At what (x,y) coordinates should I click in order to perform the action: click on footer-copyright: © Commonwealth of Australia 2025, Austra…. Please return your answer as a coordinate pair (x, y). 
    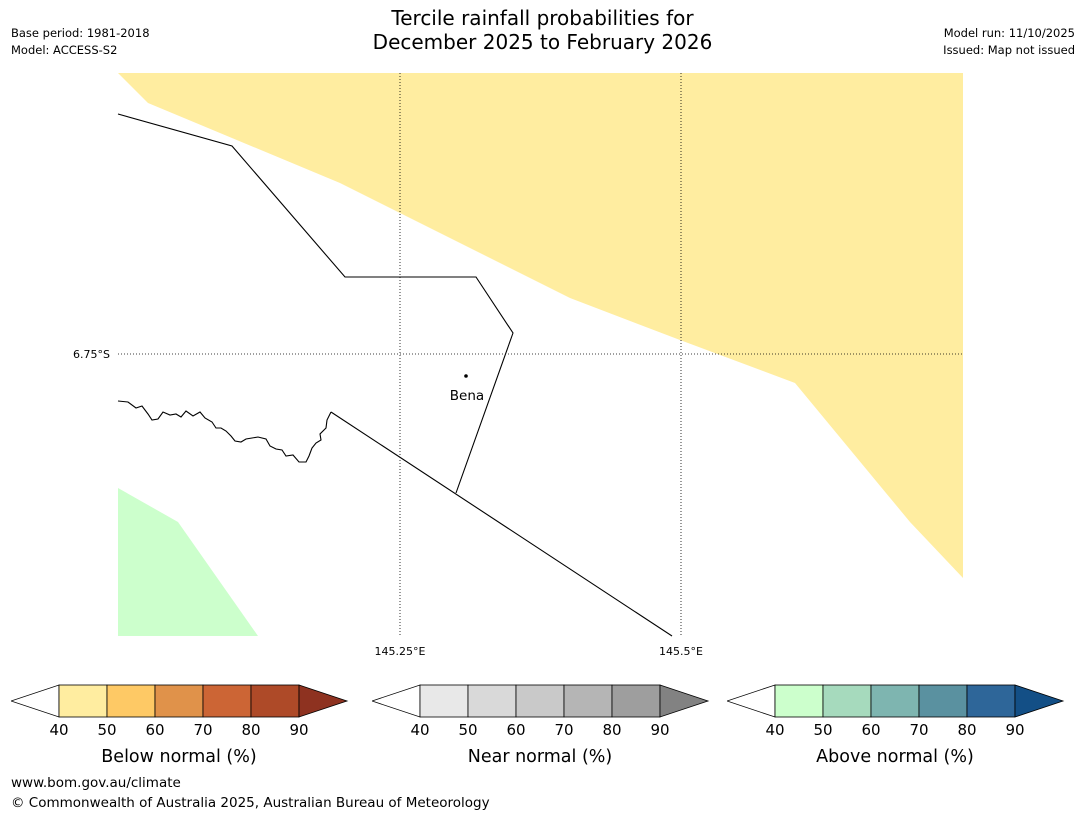
    Looking at the image, I should click on (250, 803).